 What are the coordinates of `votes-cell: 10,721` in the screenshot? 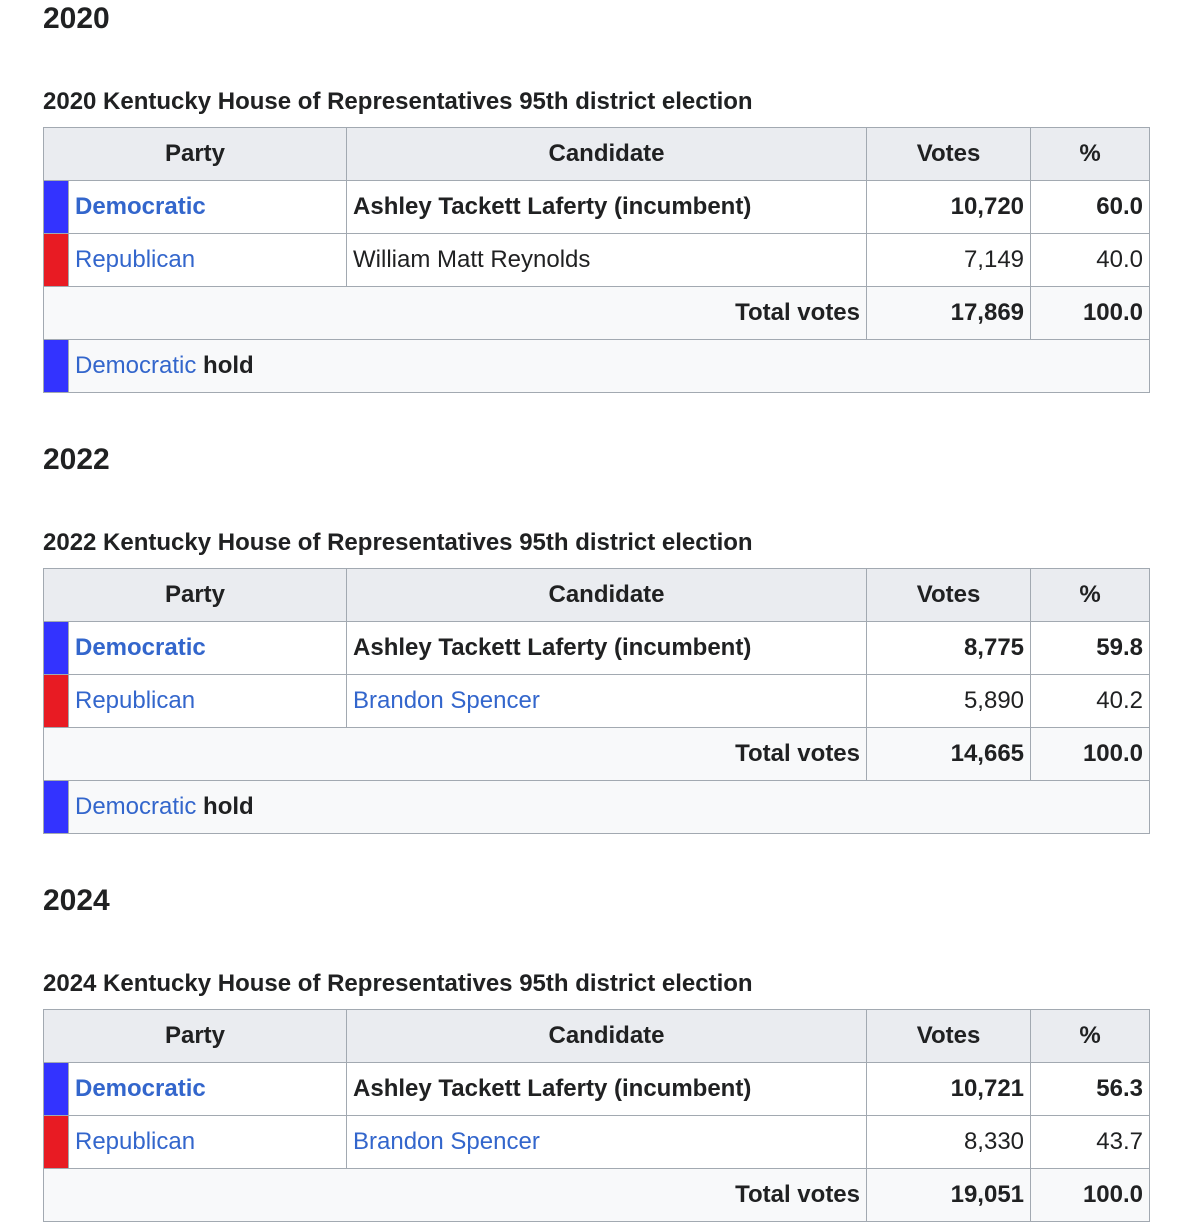 It's located at (949, 1089).